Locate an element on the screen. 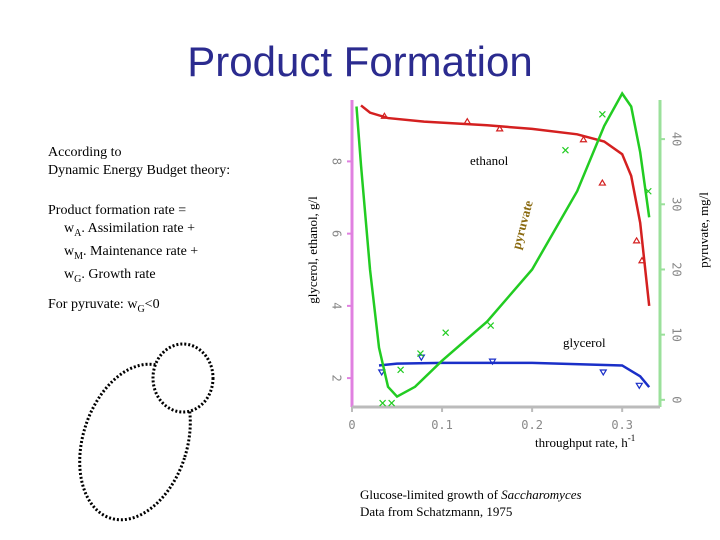 Image resolution: width=720 pixels, height=540 pixels. series-label: pyruvate is located at coordinates (521, 225).